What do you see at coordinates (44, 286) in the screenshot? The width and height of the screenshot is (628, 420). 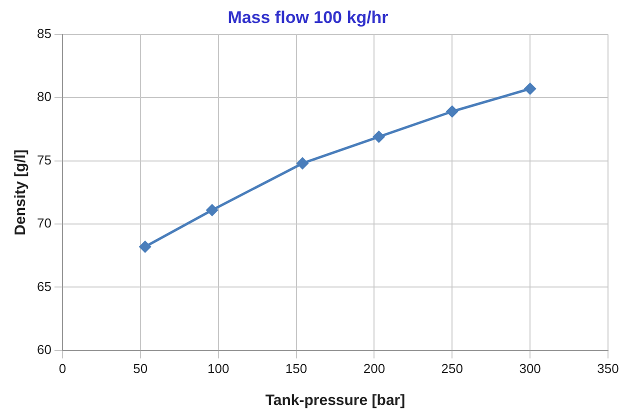 I see `y-tick-label: 65` at bounding box center [44, 286].